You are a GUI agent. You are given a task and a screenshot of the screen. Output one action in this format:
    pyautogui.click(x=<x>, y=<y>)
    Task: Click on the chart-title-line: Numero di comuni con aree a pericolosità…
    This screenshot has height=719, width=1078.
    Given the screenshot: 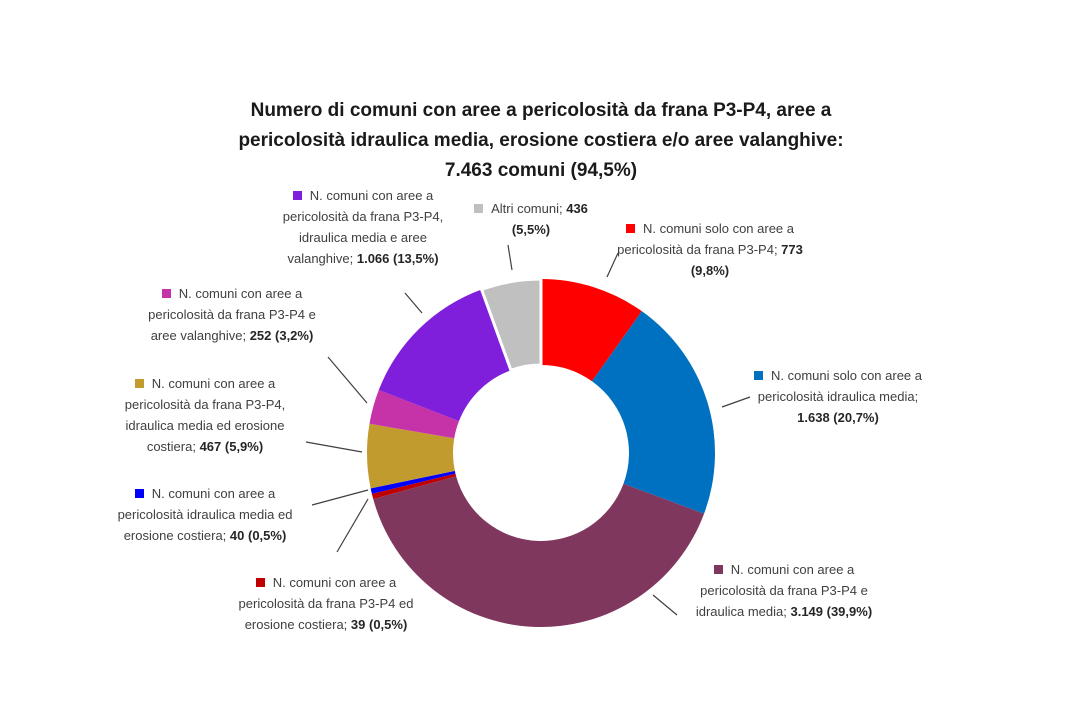 What is the action you would take?
    pyautogui.click(x=541, y=110)
    